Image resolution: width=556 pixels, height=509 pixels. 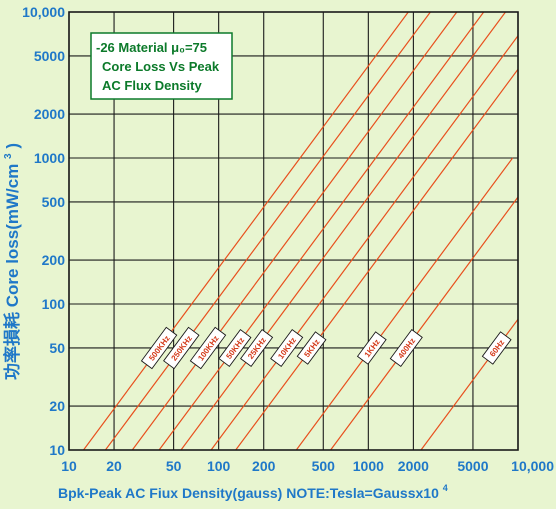 I want to click on y-axis-title-main: Core loss(mW/cm, so click(x=12, y=236).